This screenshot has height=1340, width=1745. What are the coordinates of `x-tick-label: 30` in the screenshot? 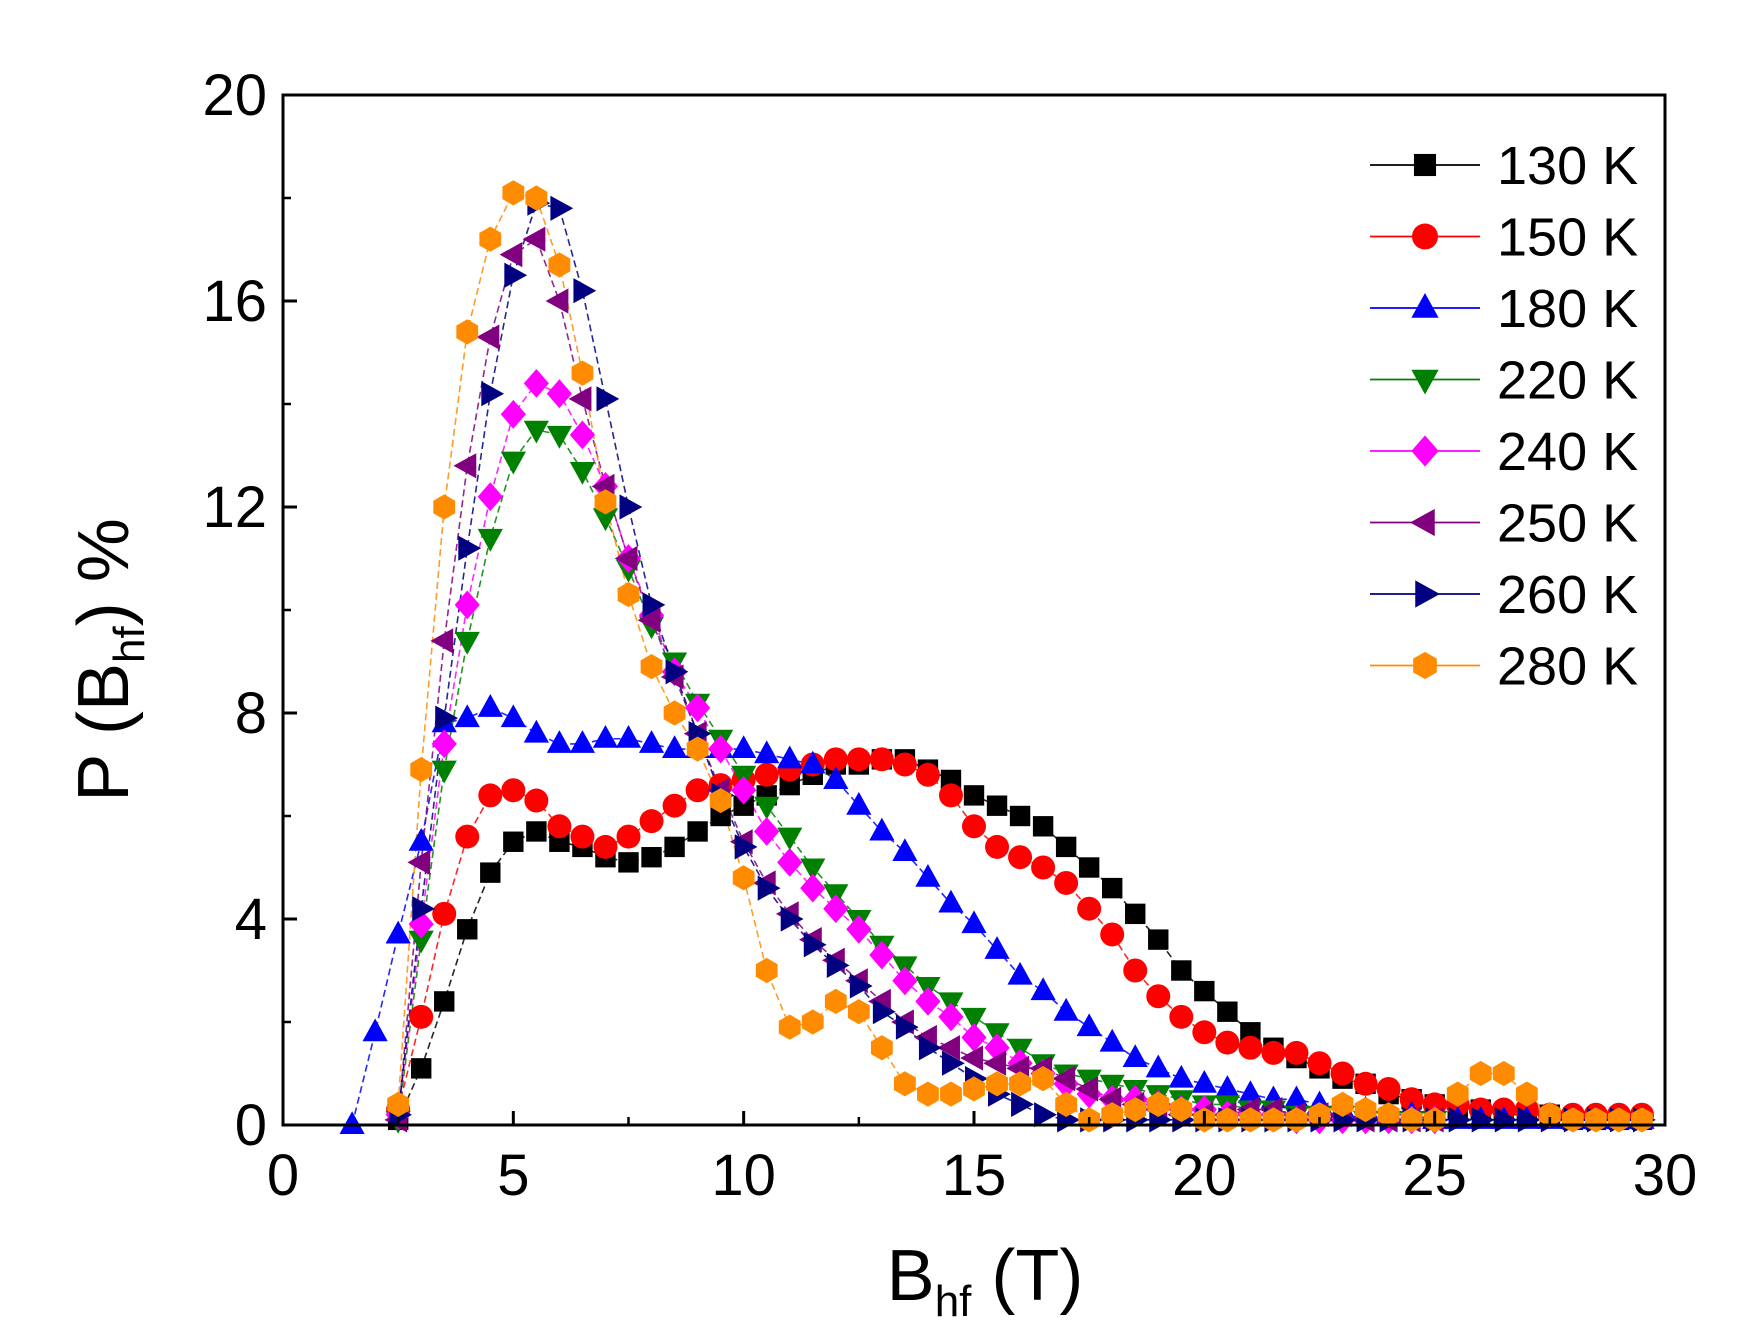 It's located at (1665, 1175).